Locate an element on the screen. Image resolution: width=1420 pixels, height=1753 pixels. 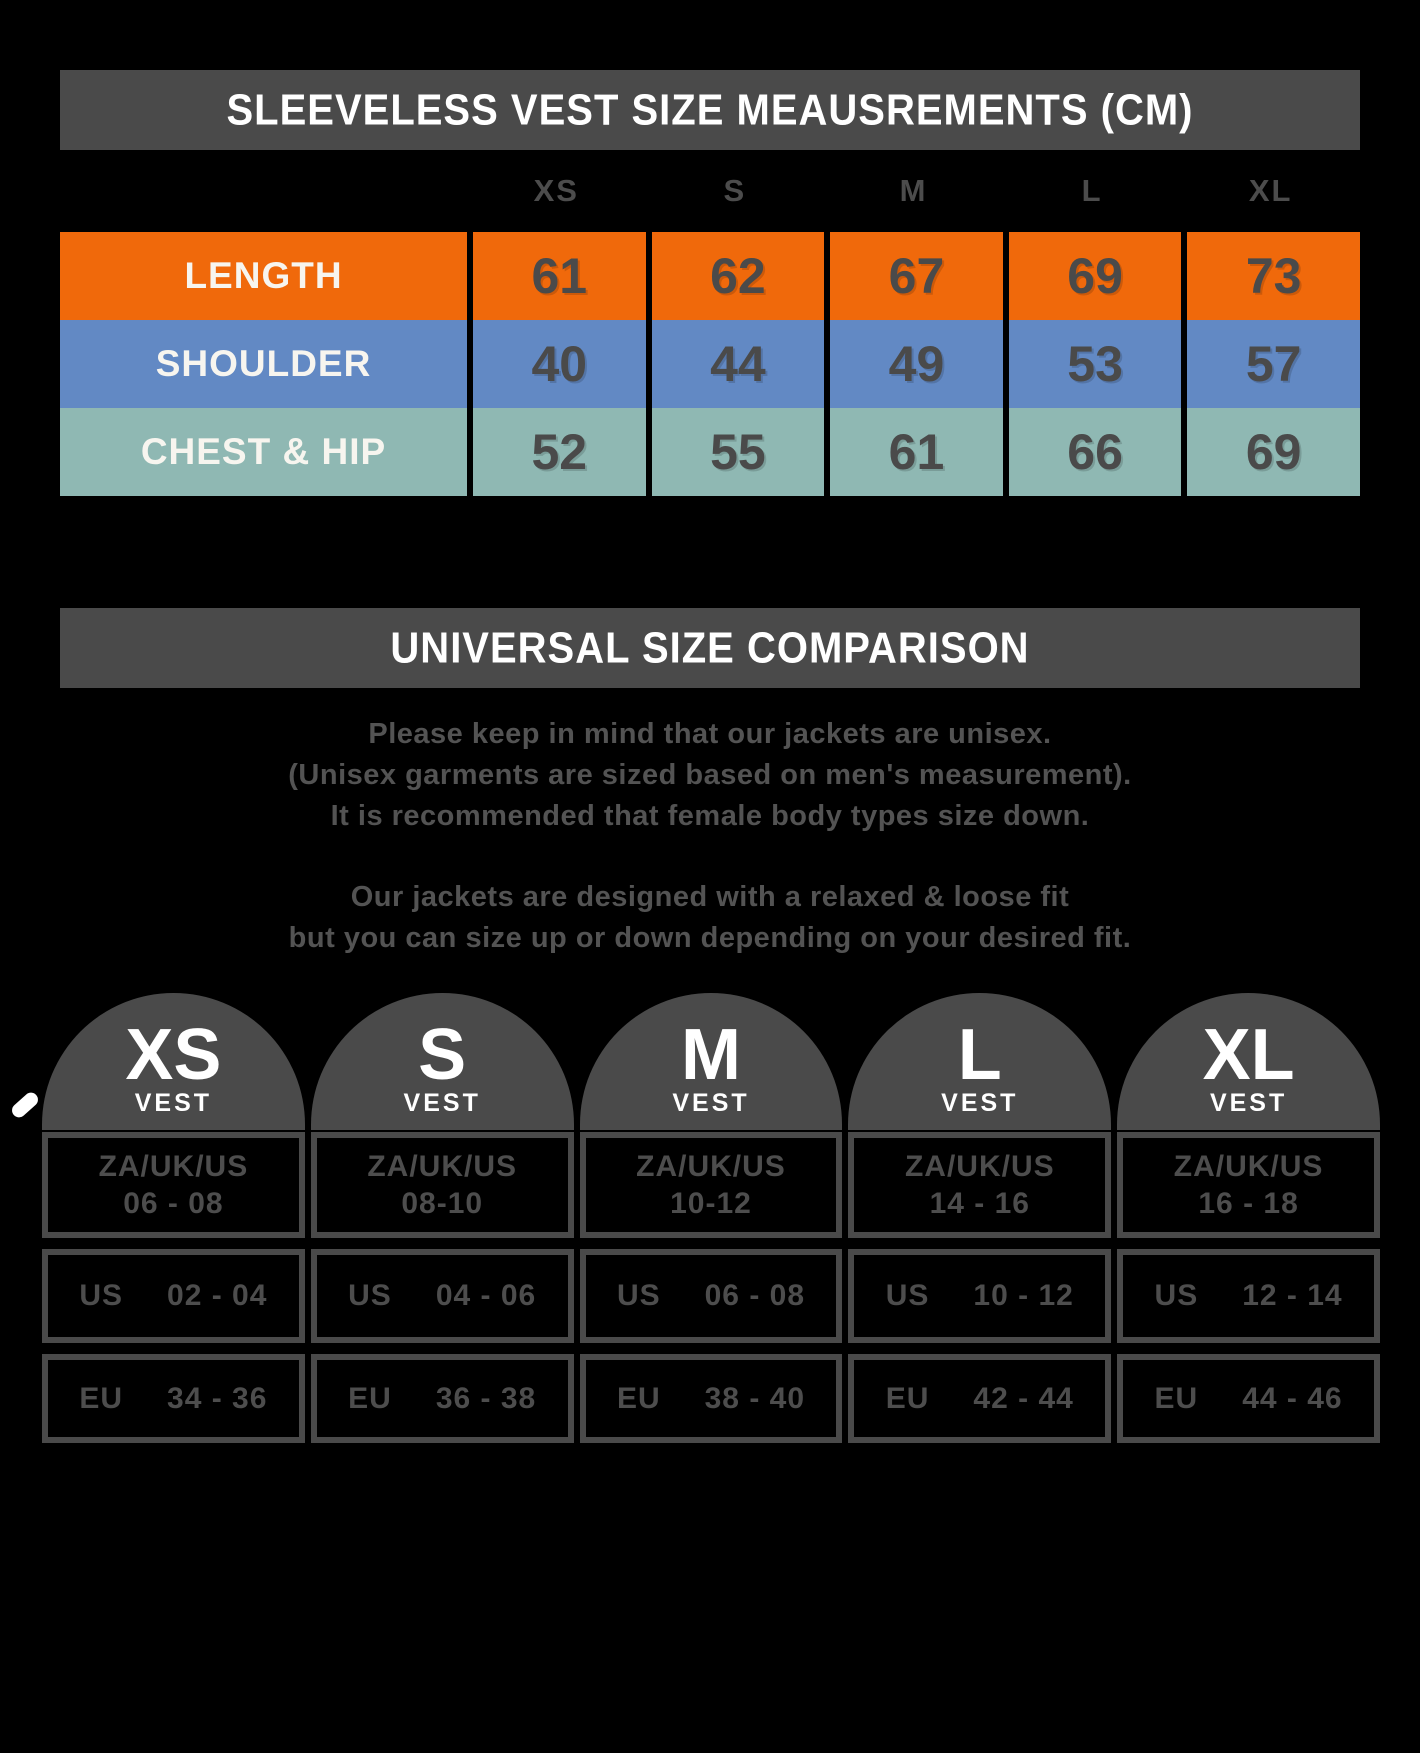
eu-range: 38 - 40 is located at coordinates (755, 1398).